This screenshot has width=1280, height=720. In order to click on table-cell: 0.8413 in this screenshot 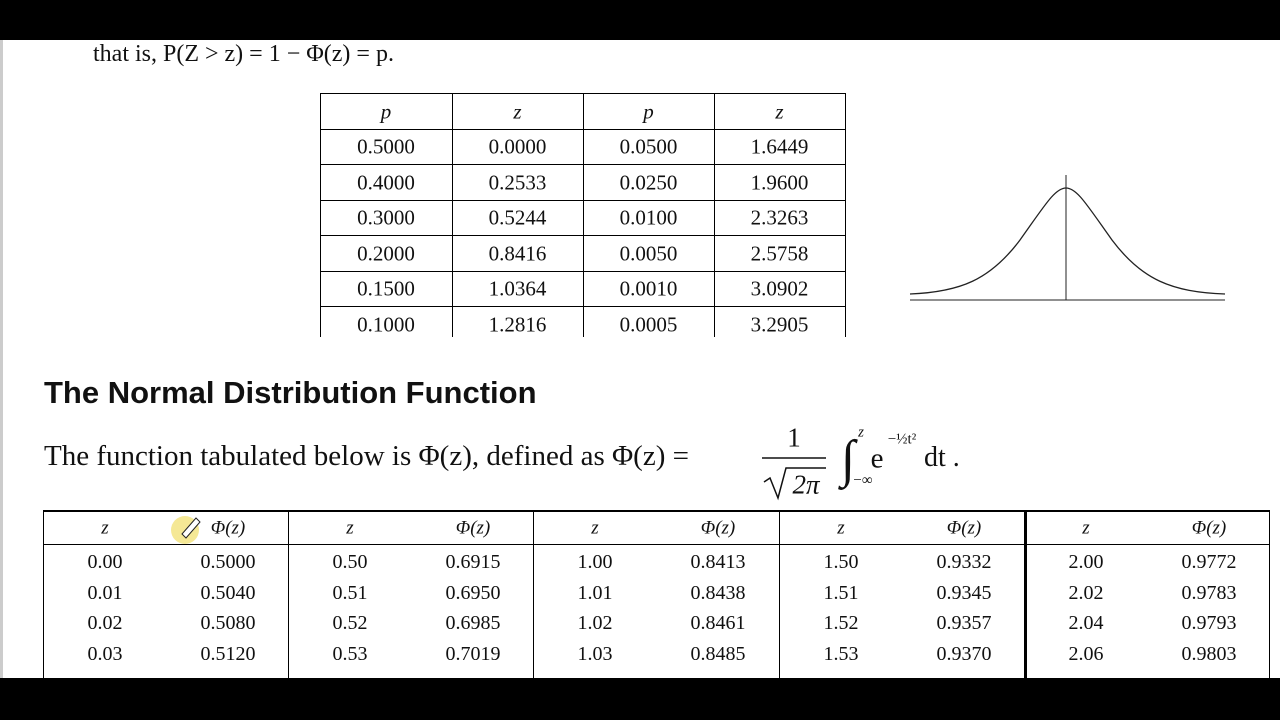, I will do `click(718, 562)`.